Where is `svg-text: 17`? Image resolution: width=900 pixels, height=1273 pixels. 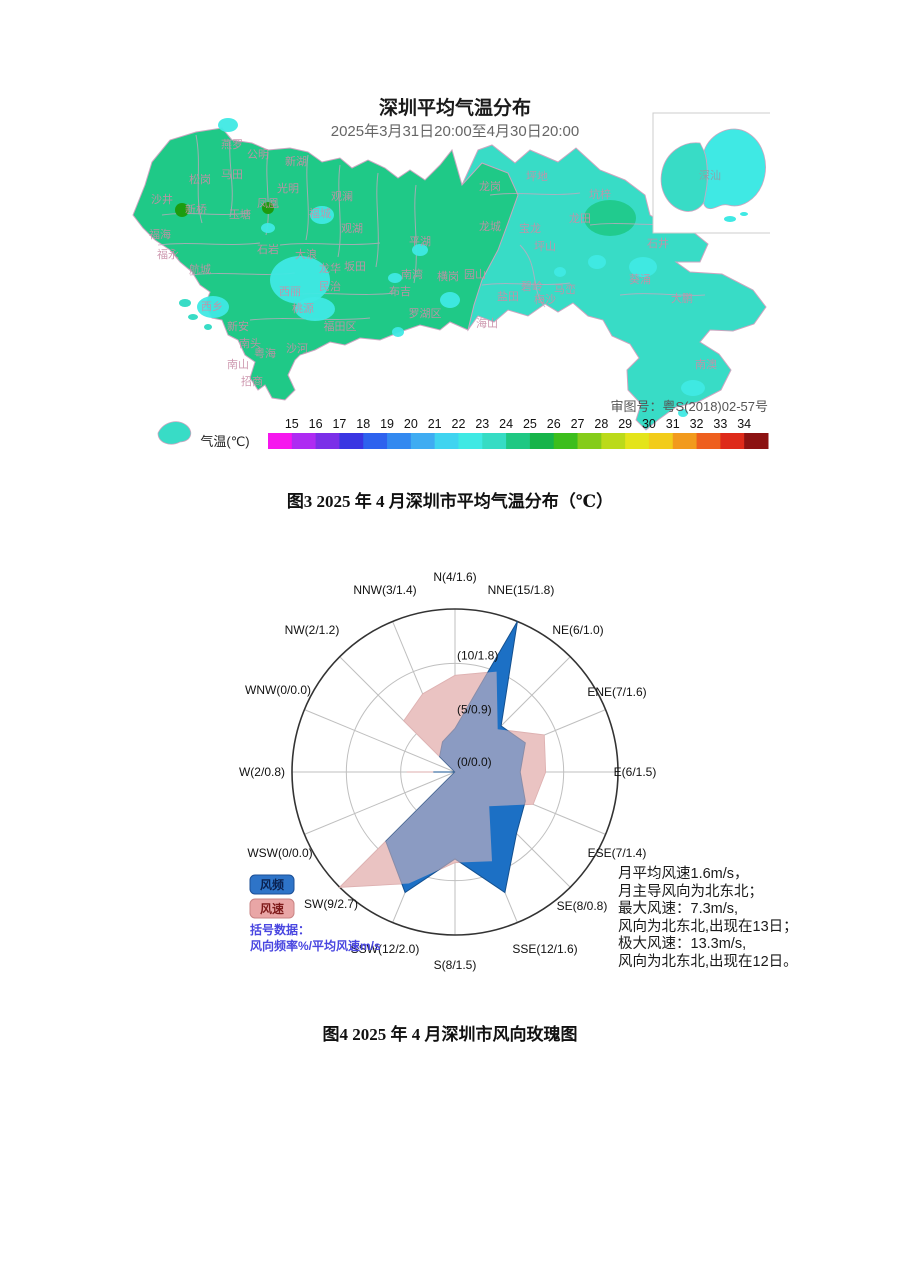 svg-text: 17 is located at coordinates (339, 424).